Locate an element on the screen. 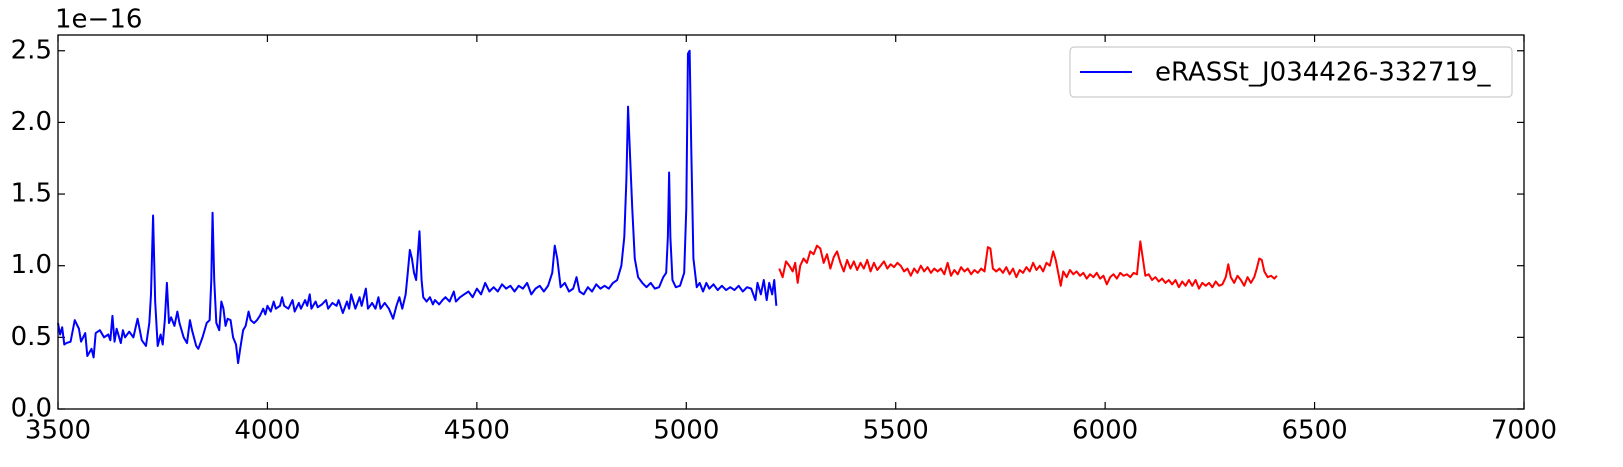 The height and width of the screenshot is (467, 1623). y-tick-label: 0.5 is located at coordinates (31, 337).